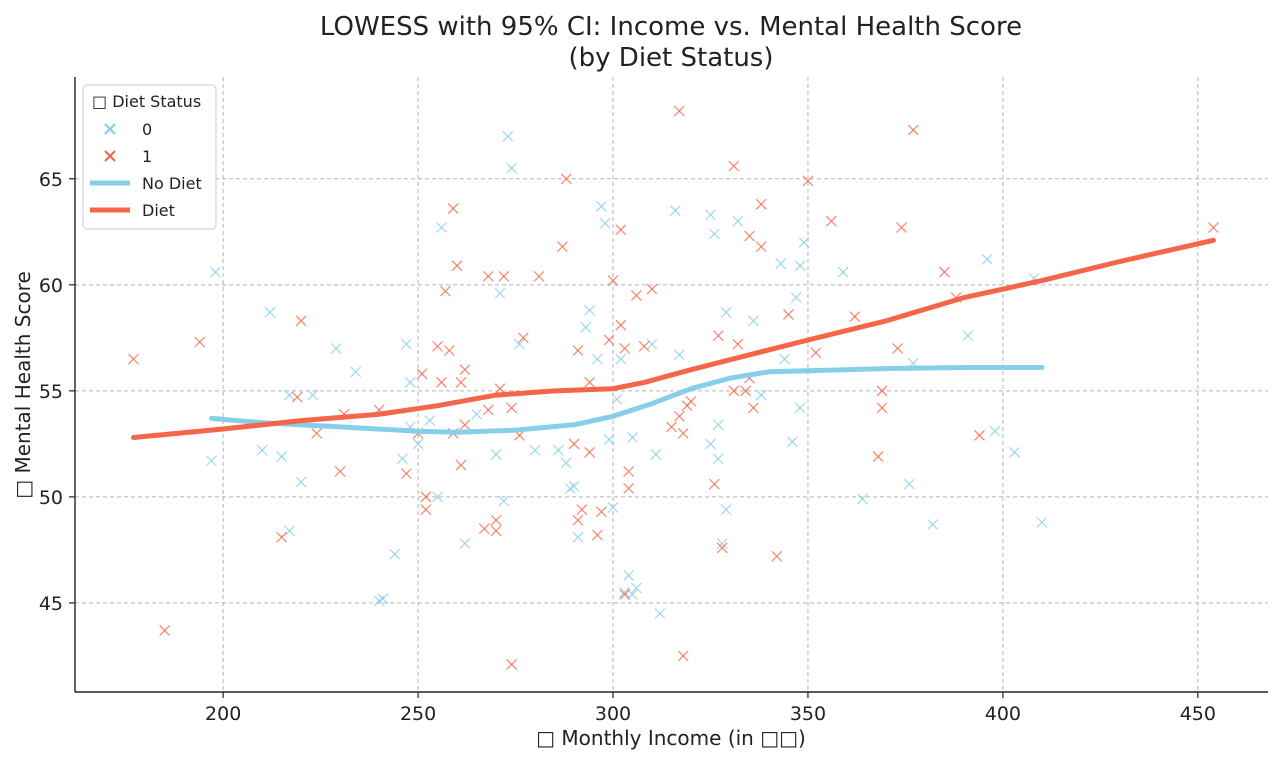 The width and height of the screenshot is (1280, 762). Describe the element at coordinates (671, 738) in the screenshot. I see `x-axis-label: □ Monthly Income (in □□)` at that location.